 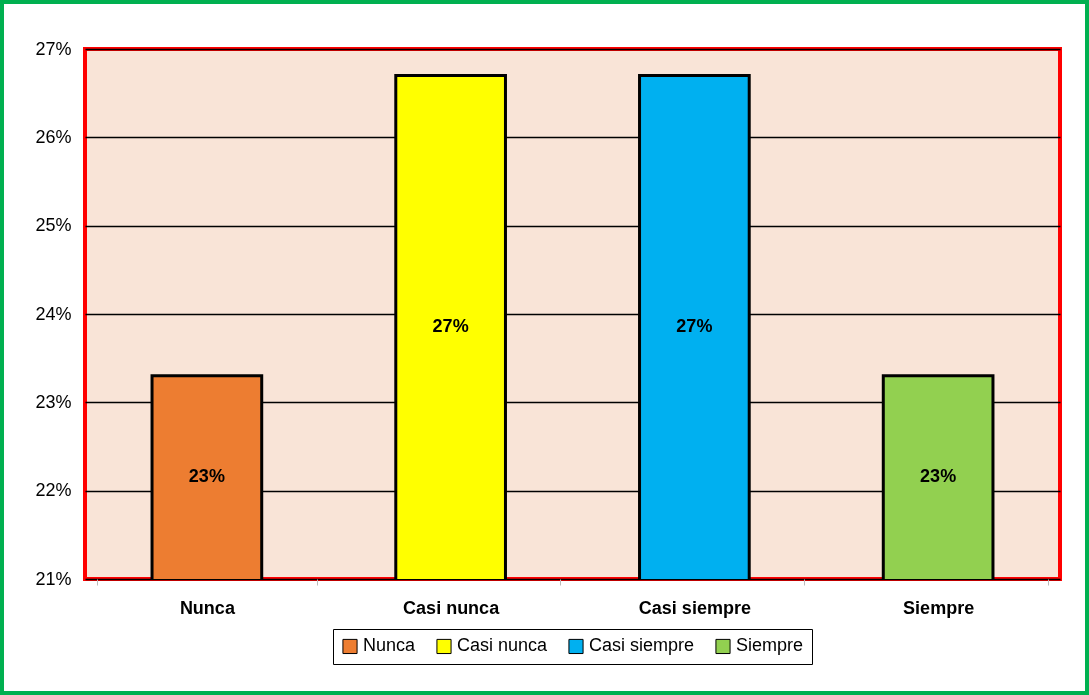 I want to click on y-tick-label: 23%, so click(x=53, y=401).